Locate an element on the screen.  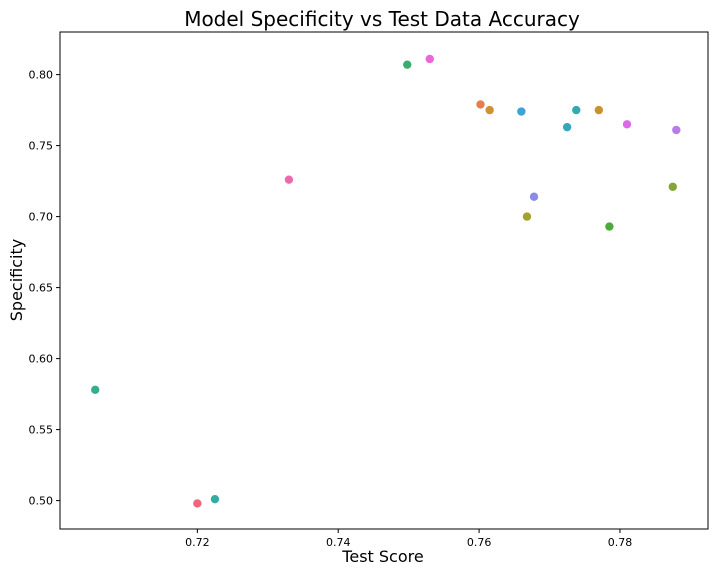
y-tick-label: 0.65 is located at coordinates (41, 288).